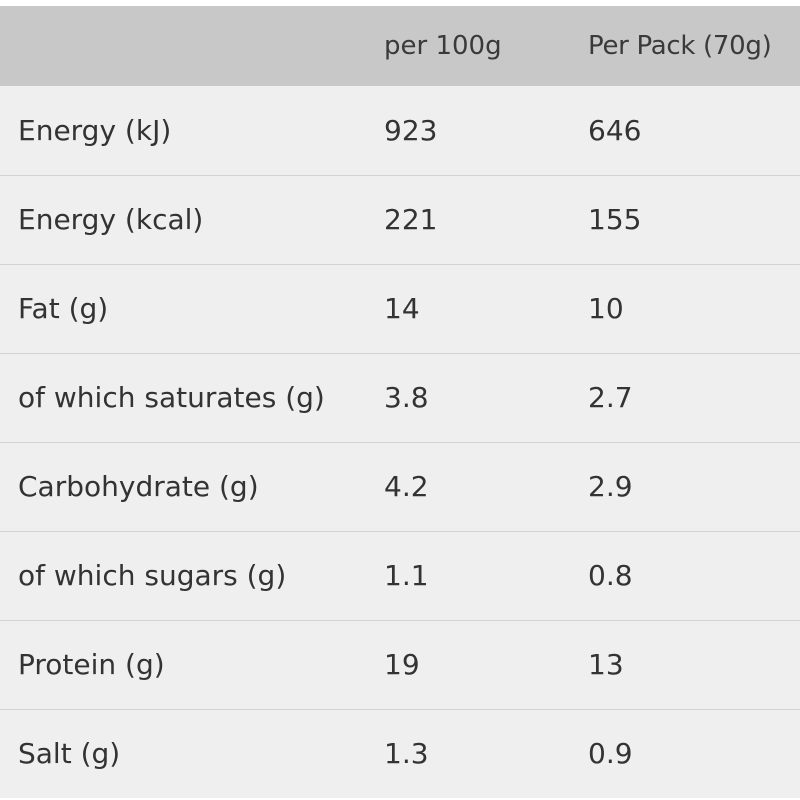  What do you see at coordinates (95, 130) in the screenshot?
I see `row-label: Energy (kJ)` at bounding box center [95, 130].